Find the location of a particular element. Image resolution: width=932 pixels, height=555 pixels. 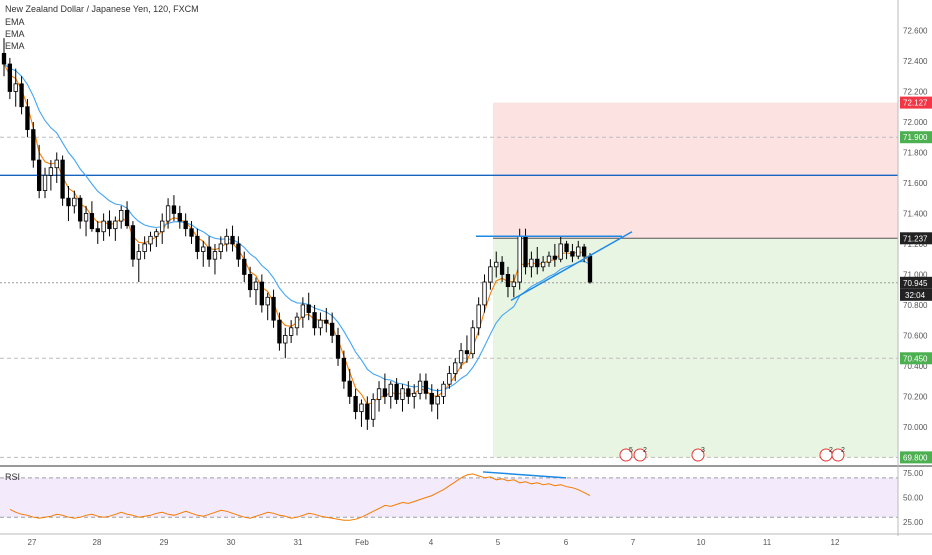

entry-price-tag-bg is located at coordinates (916, 238).